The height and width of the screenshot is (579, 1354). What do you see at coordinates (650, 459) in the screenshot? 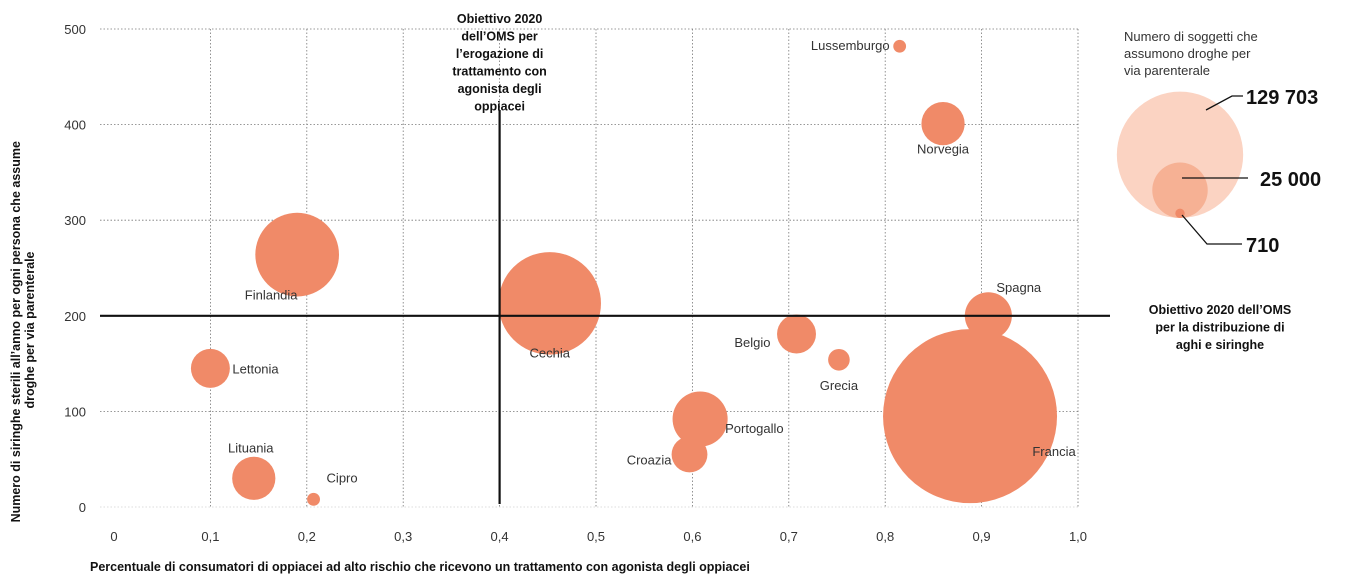
I see `point-label-croazia: Croazia` at bounding box center [650, 459].